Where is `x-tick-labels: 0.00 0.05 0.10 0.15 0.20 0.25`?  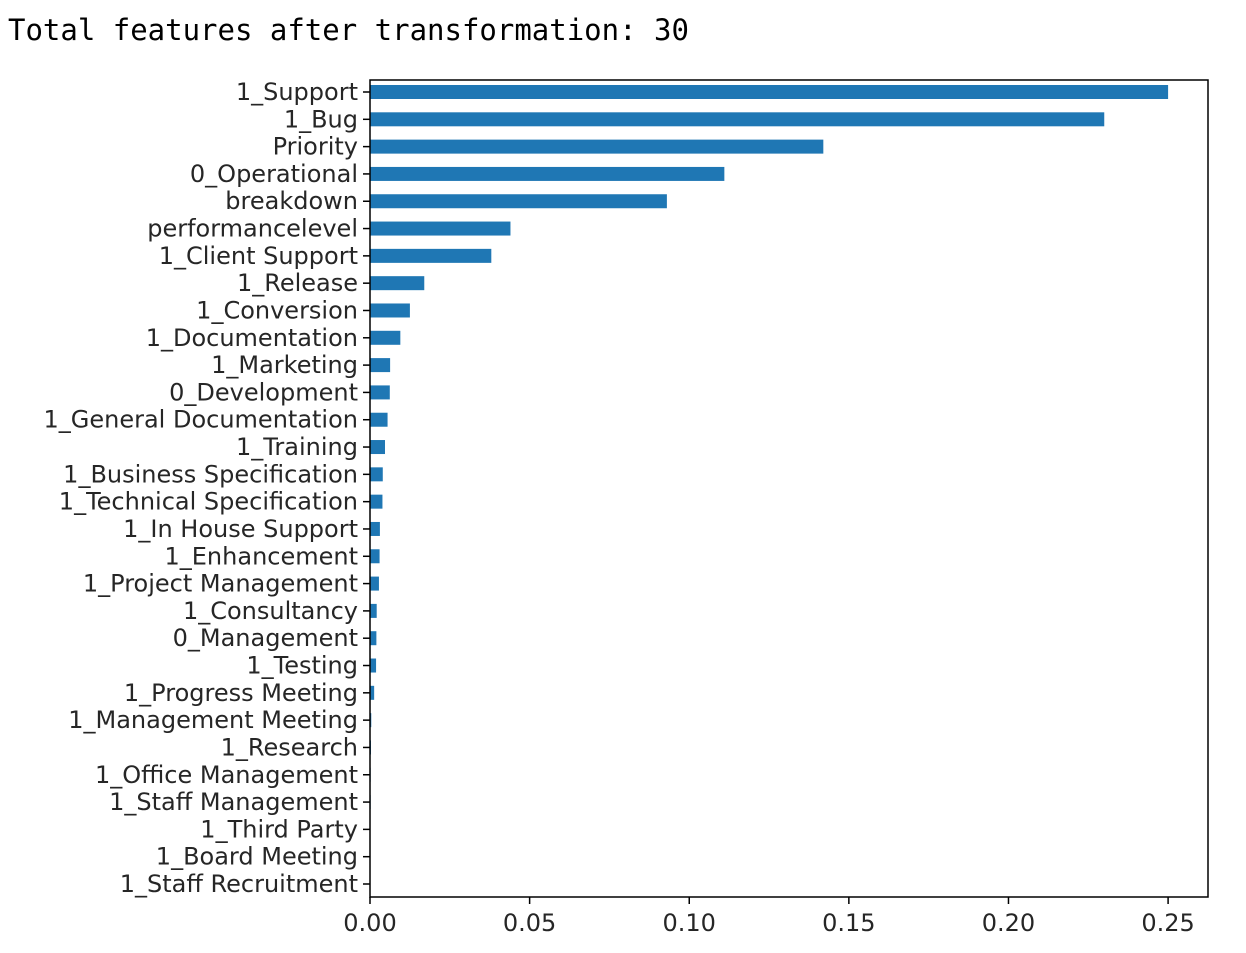
x-tick-labels: 0.00 0.05 0.10 0.15 0.20 0.25 is located at coordinates (769, 923).